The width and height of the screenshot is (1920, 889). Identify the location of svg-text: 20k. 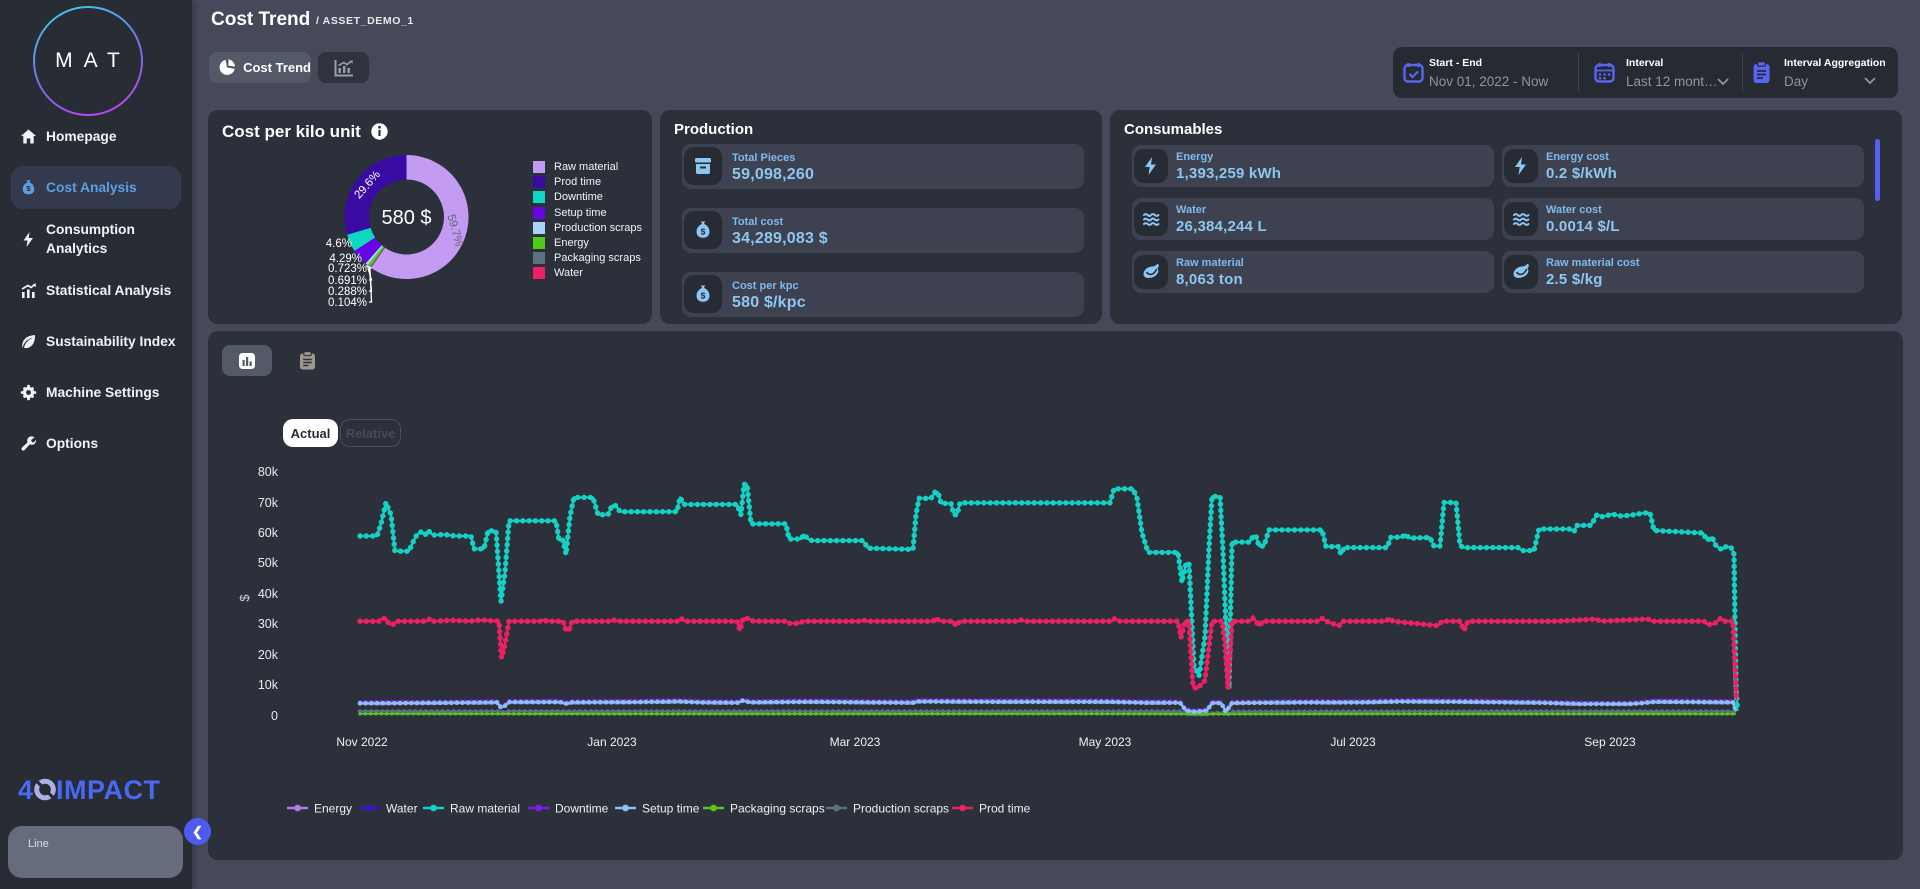
(268, 655).